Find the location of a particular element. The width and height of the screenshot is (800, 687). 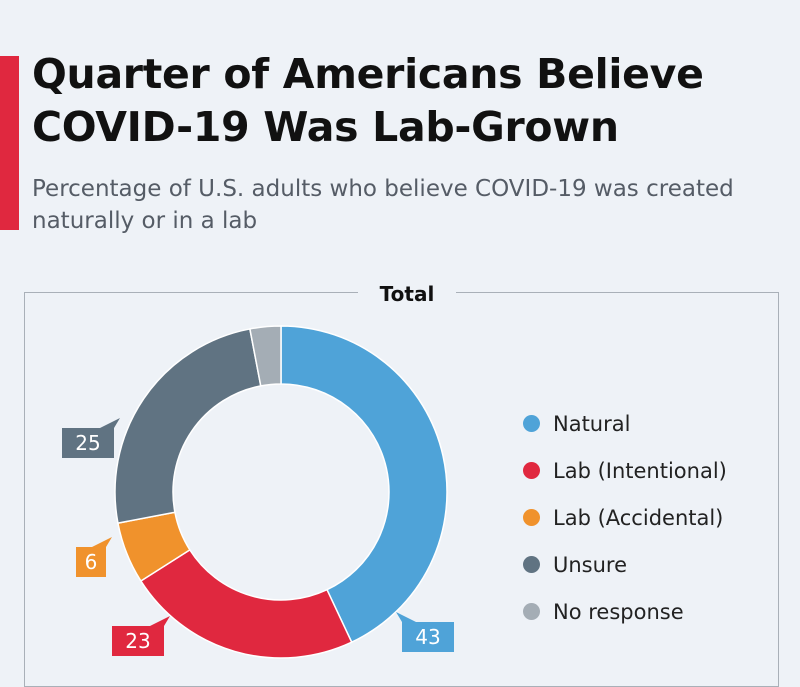

slice-unsure is located at coordinates (188, 426).